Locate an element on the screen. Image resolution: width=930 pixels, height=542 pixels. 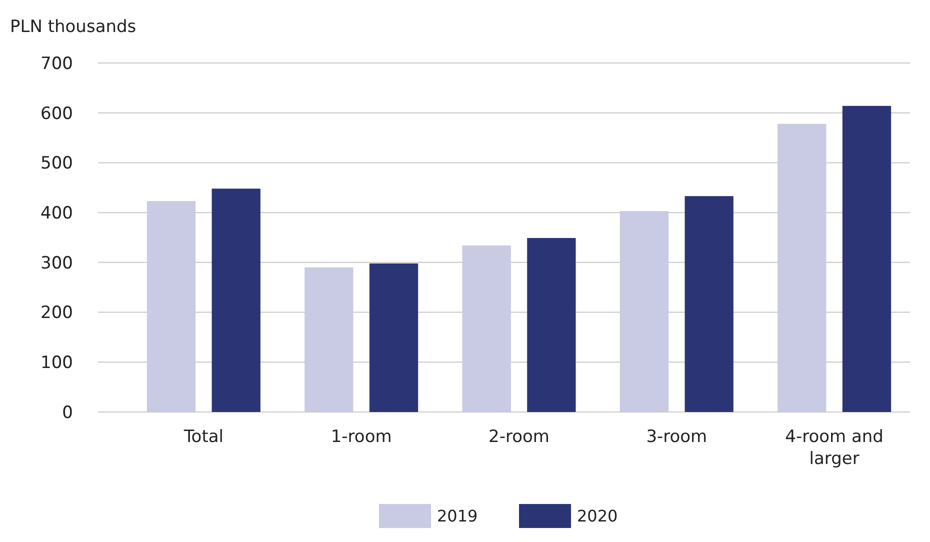
y-tick-label: 200 is located at coordinates (56, 313).